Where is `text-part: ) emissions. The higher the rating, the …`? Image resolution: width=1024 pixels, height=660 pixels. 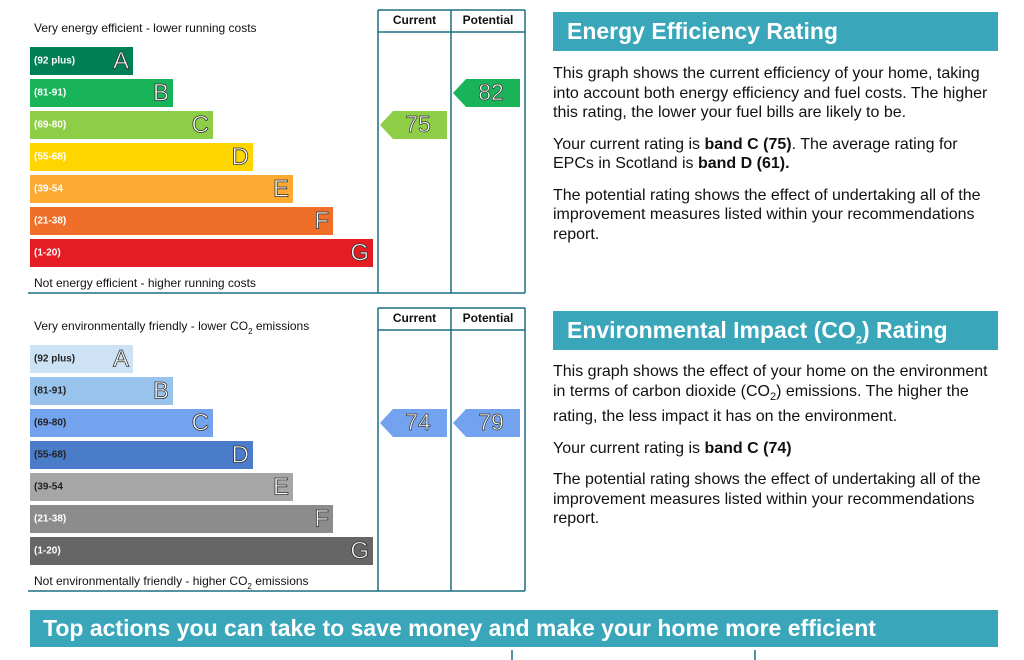 text-part: ) emissions. The higher the rating, the … is located at coordinates (761, 404).